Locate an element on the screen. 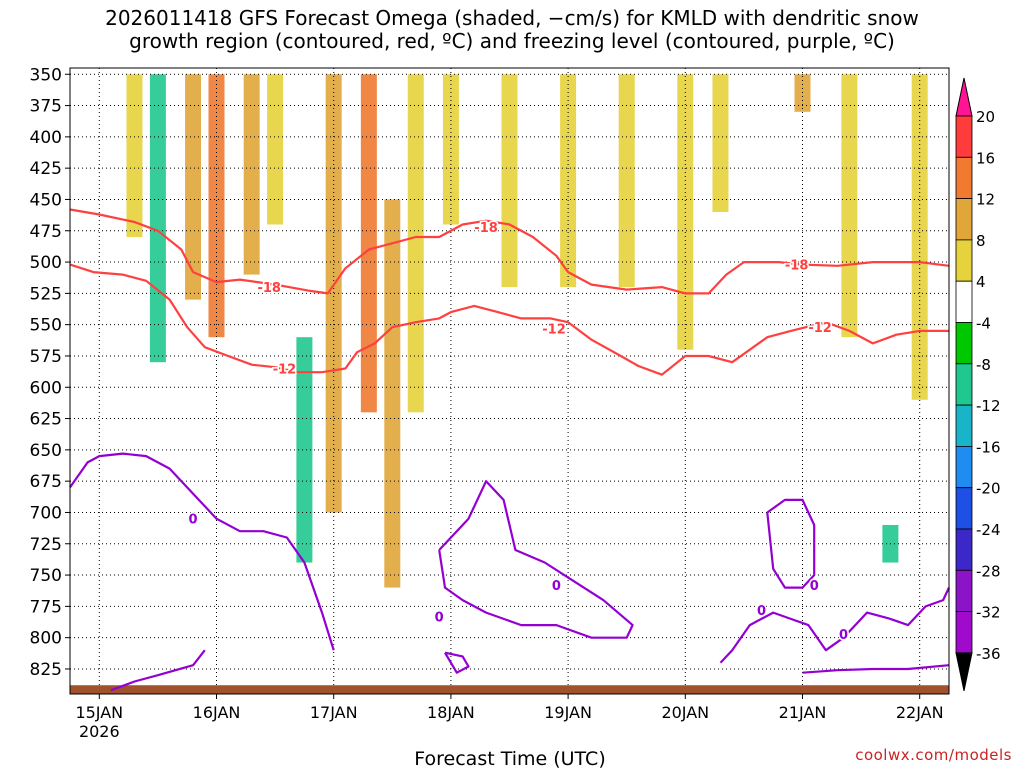 This screenshot has height=768, width=1024. terrain-band is located at coordinates (509, 689).